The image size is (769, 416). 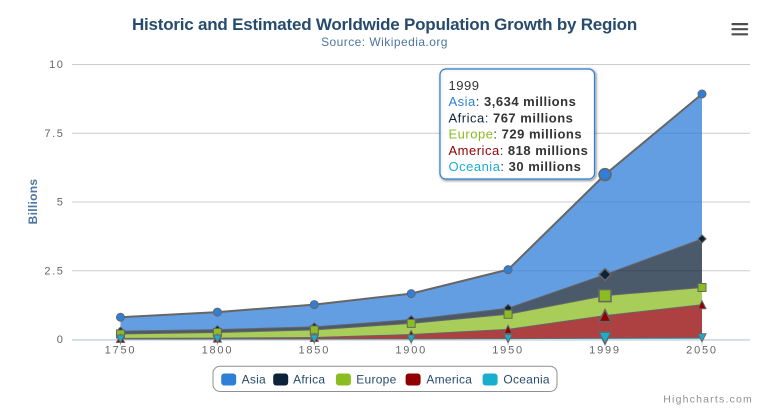 What do you see at coordinates (508, 351) in the screenshot?
I see `svg-text: 1950` at bounding box center [508, 351].